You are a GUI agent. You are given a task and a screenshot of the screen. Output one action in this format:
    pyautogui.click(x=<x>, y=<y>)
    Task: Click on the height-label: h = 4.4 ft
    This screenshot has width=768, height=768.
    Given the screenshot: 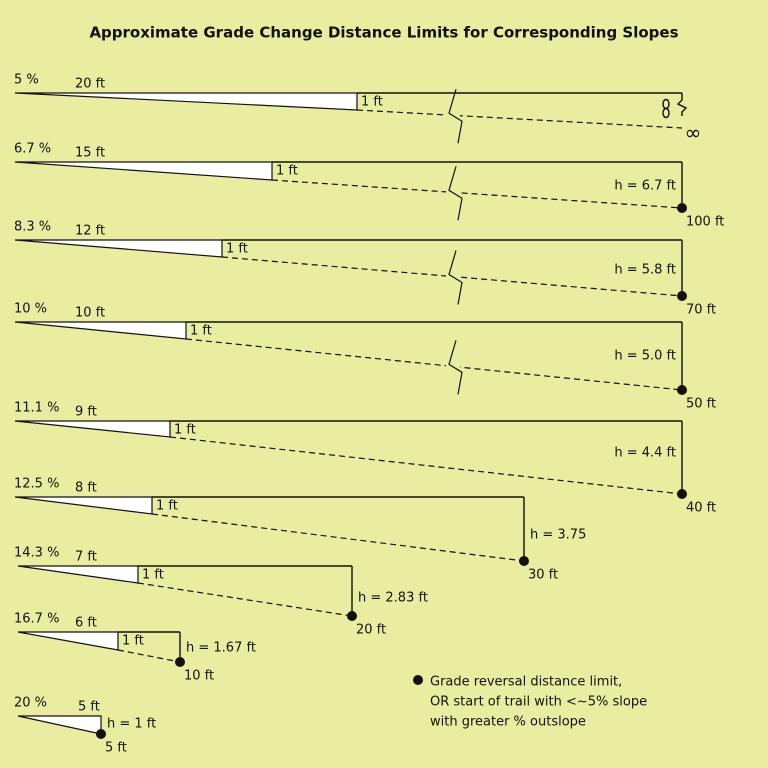 What is the action you would take?
    pyautogui.click(x=645, y=453)
    